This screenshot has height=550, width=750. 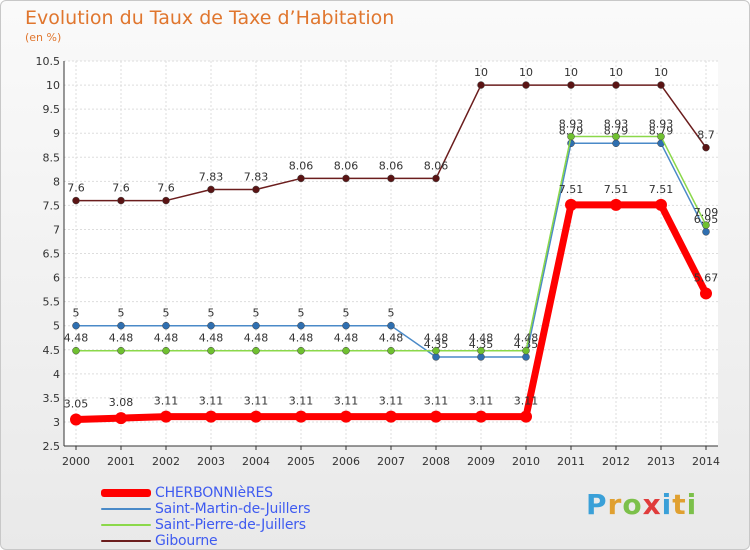 What do you see at coordinates (52, 446) in the screenshot?
I see `y-tick-label: 2.5` at bounding box center [52, 446].